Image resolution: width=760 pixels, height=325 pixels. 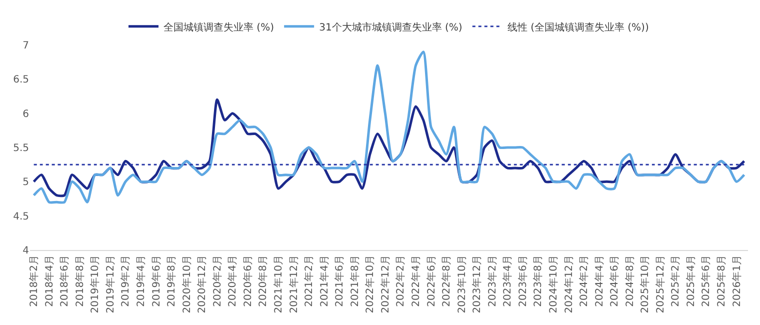 What do you see at coordinates (477, 284) in the screenshot?
I see `x-tick-label: 2023年12月` at bounding box center [477, 284].